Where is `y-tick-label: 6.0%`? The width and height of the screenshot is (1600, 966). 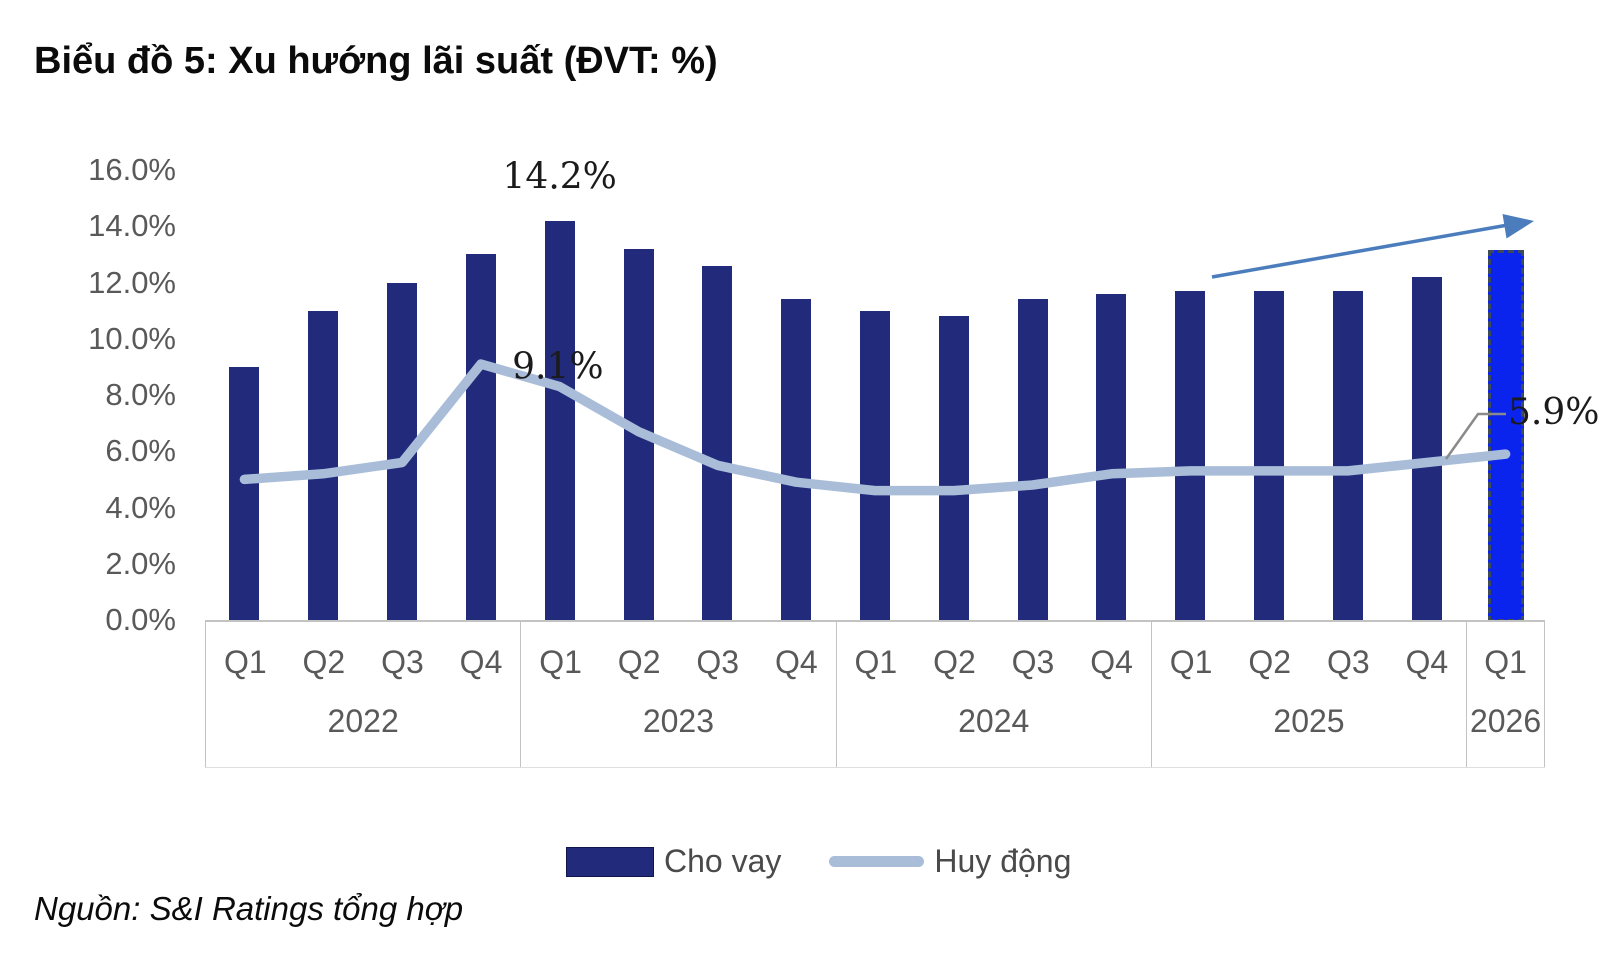 y-tick-label: 6.0% is located at coordinates (140, 451).